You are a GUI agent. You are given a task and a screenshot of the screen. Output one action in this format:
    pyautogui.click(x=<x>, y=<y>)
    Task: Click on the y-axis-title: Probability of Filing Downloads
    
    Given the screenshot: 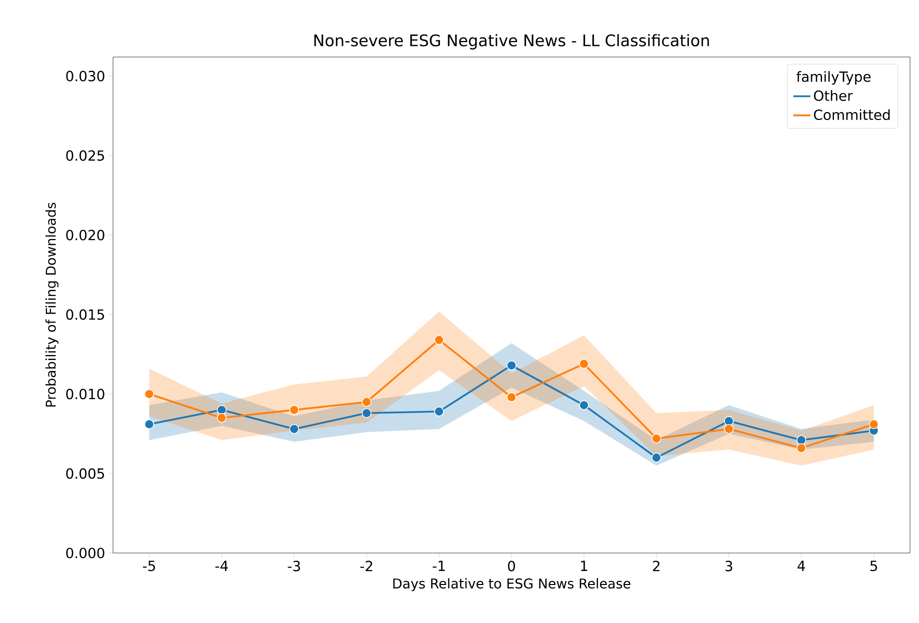 What is the action you would take?
    pyautogui.click(x=51, y=304)
    